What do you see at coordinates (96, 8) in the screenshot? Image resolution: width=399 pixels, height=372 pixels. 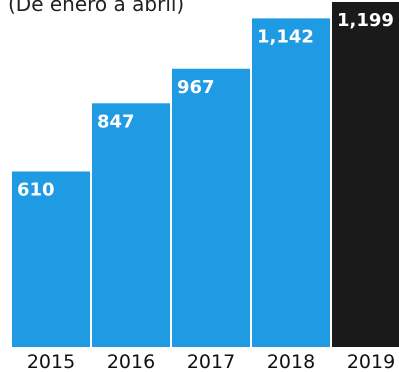 I see `chart-subtitle: (De enero a abril)` at bounding box center [96, 8].